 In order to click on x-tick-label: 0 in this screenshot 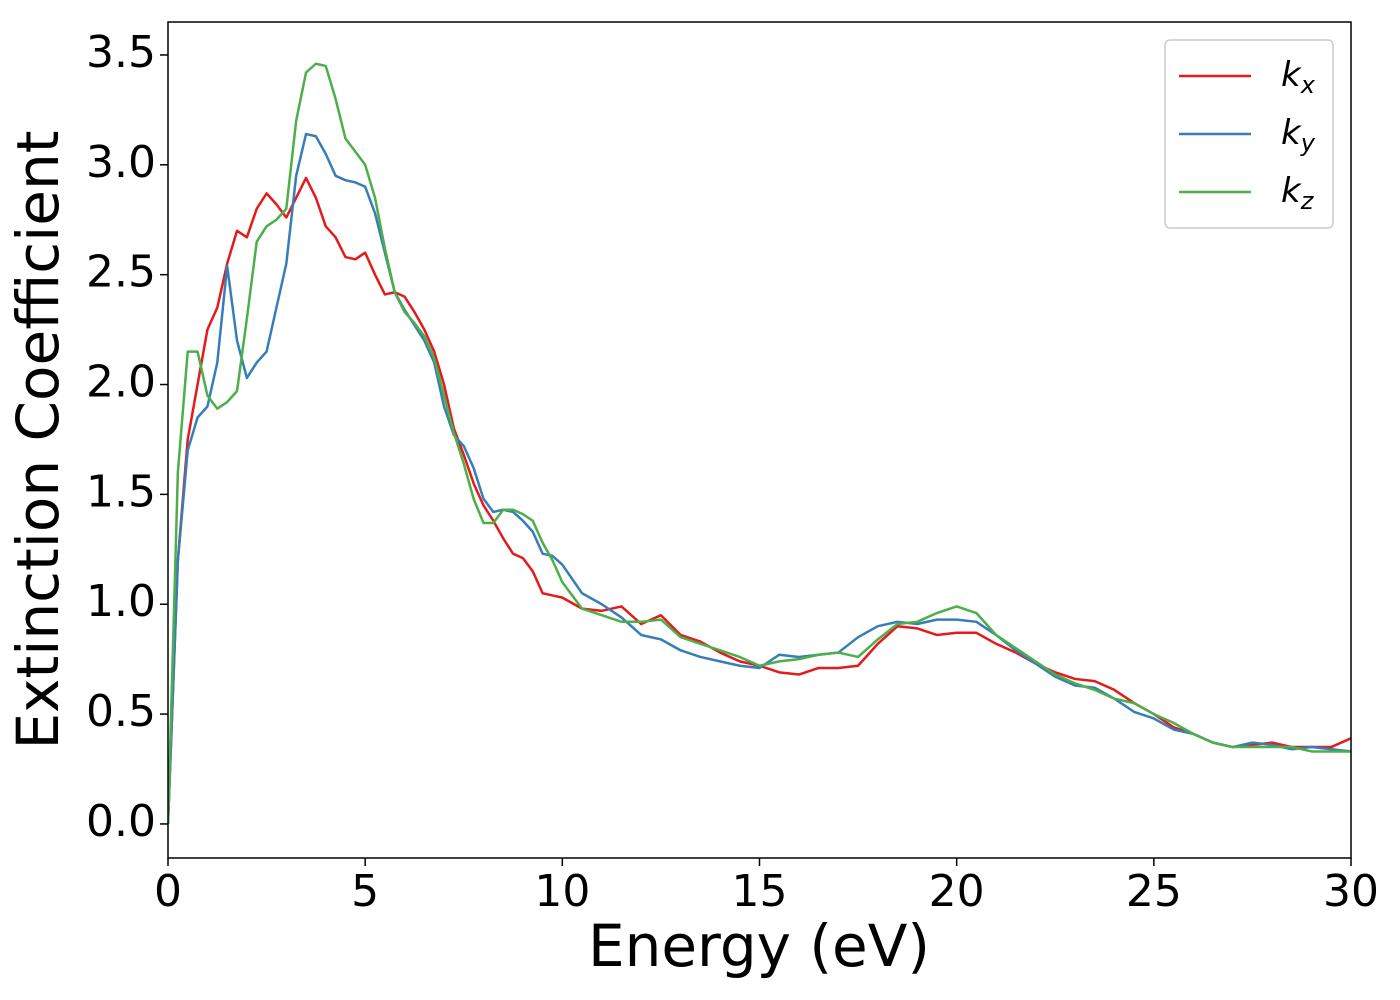, I will do `click(168, 891)`.